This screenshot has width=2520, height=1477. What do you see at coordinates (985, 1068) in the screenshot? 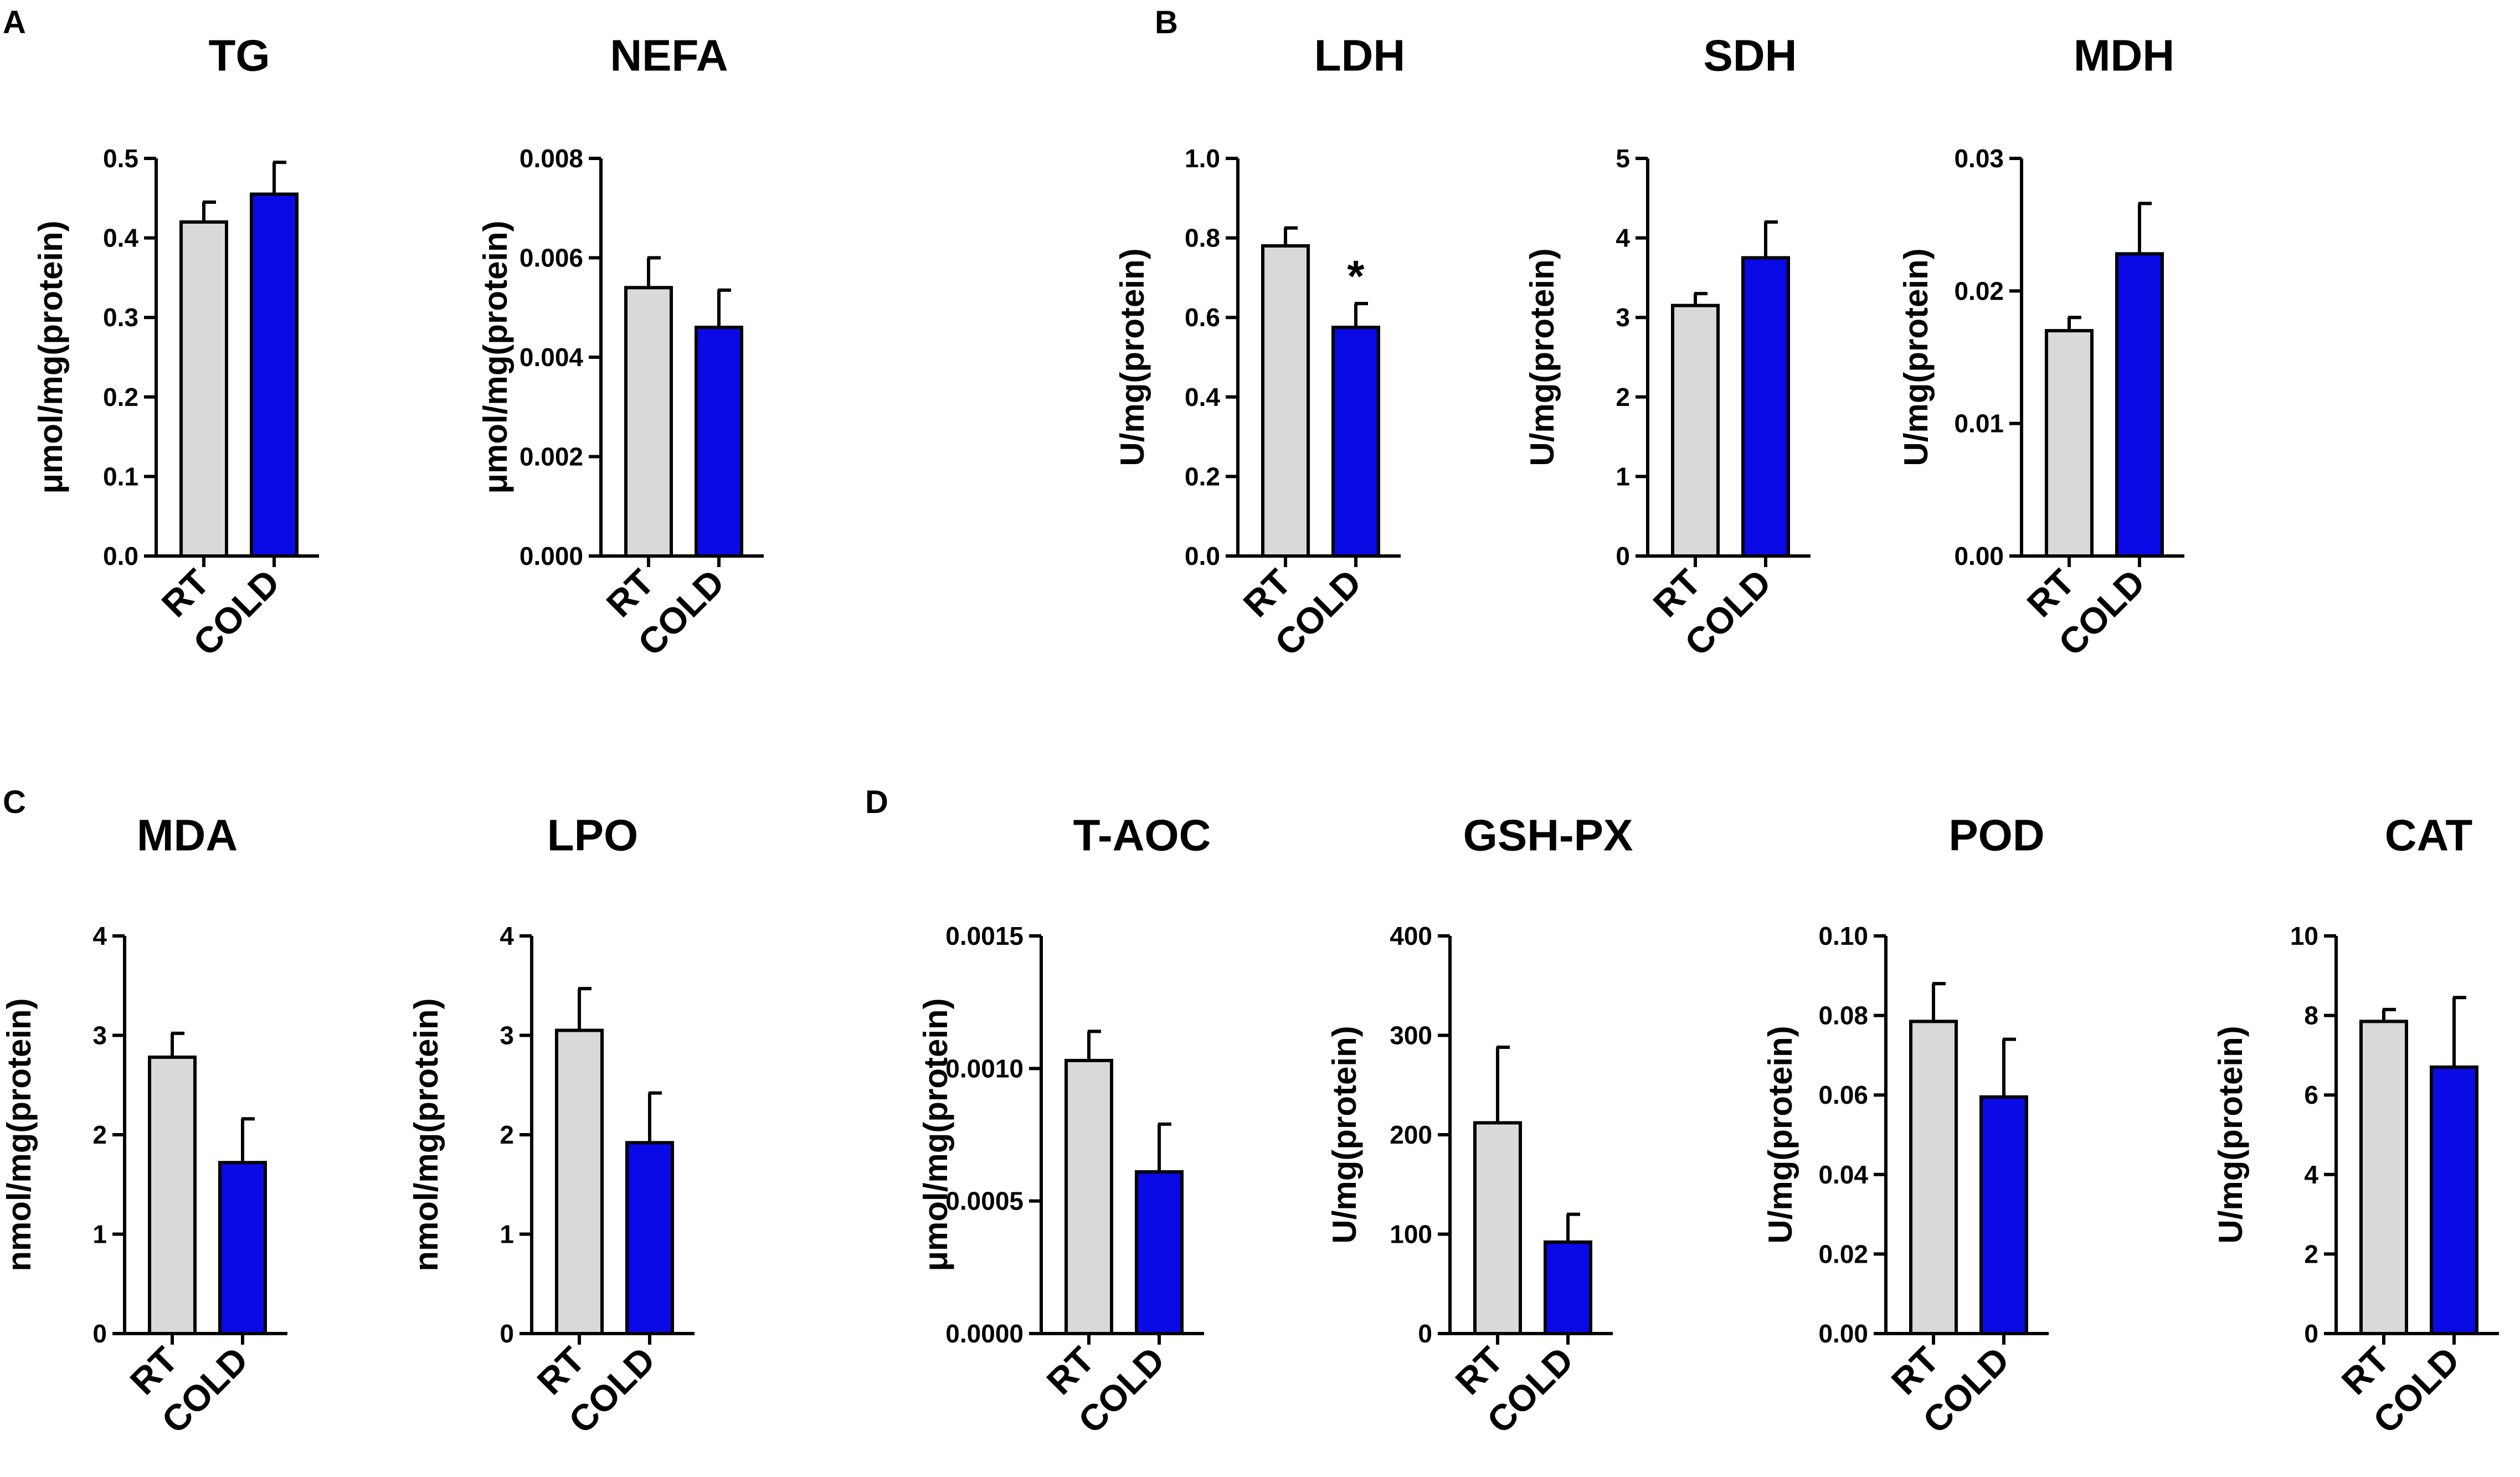
I see `y-tick-label: 0.0010` at bounding box center [985, 1068].